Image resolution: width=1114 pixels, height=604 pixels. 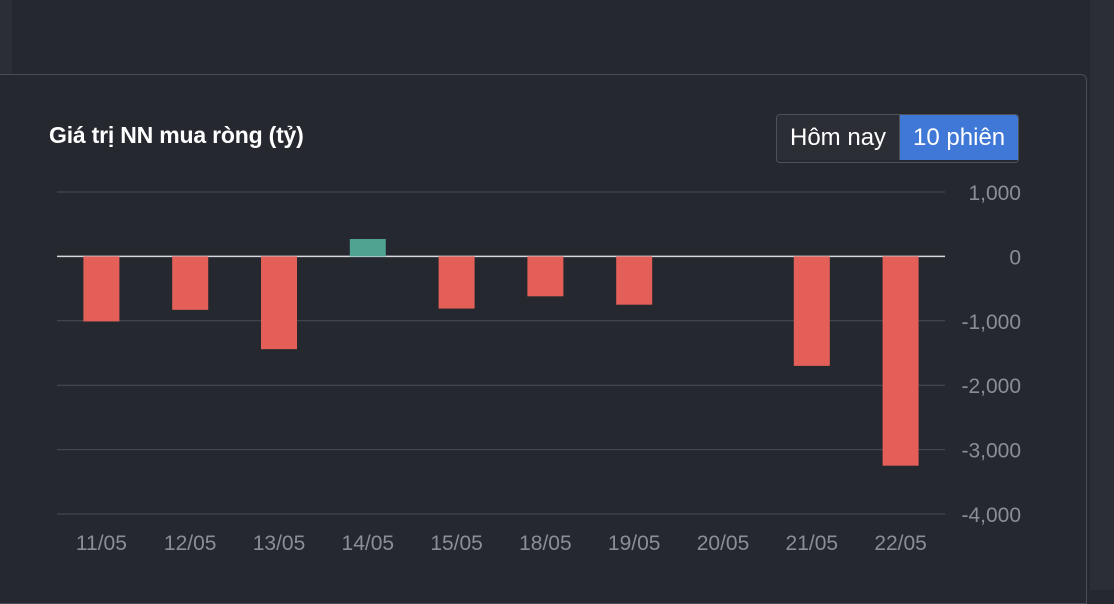 I want to click on chart-title: Giá trị NN mua ròng (tỷ), so click(x=176, y=135).